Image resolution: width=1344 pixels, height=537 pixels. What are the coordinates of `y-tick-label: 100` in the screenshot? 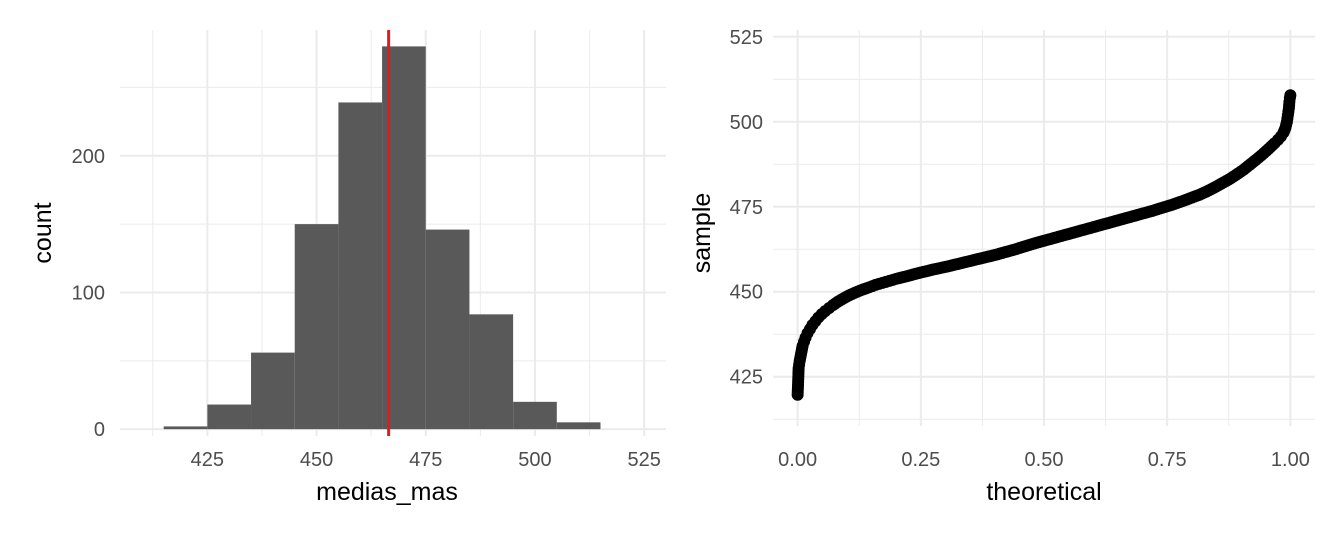 It's located at (88, 293).